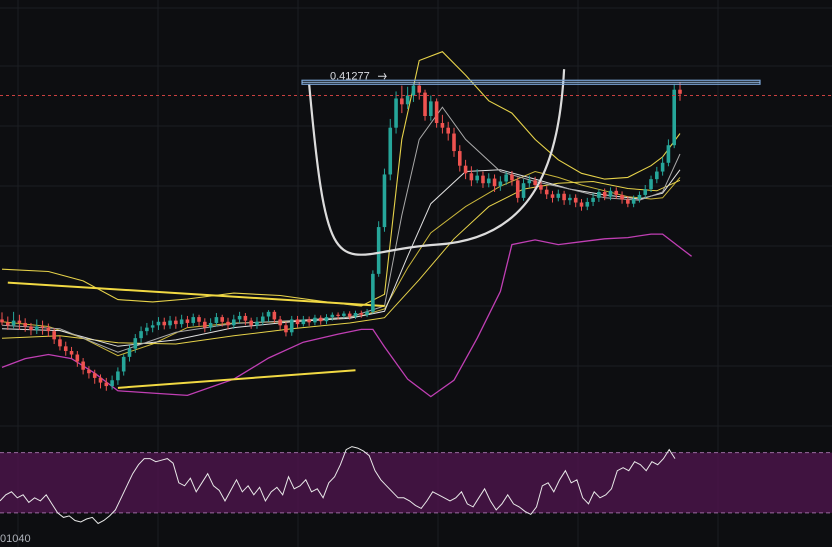 This screenshot has width=832, height=547. I want to click on rsi-indicator-pane, so click(416, 485).